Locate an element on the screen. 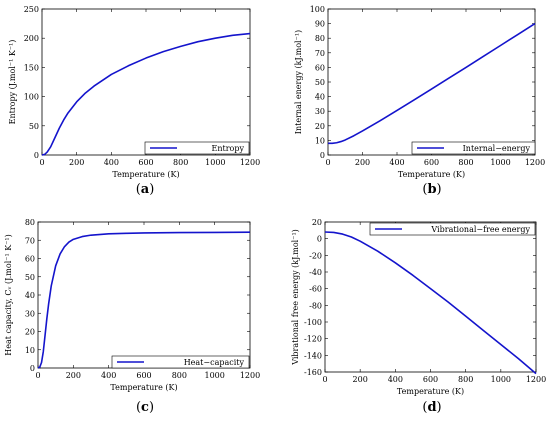 This screenshot has width=550, height=422. y-axis-label: Internal energy (kJ.mol⁻¹) is located at coordinates (298, 82).